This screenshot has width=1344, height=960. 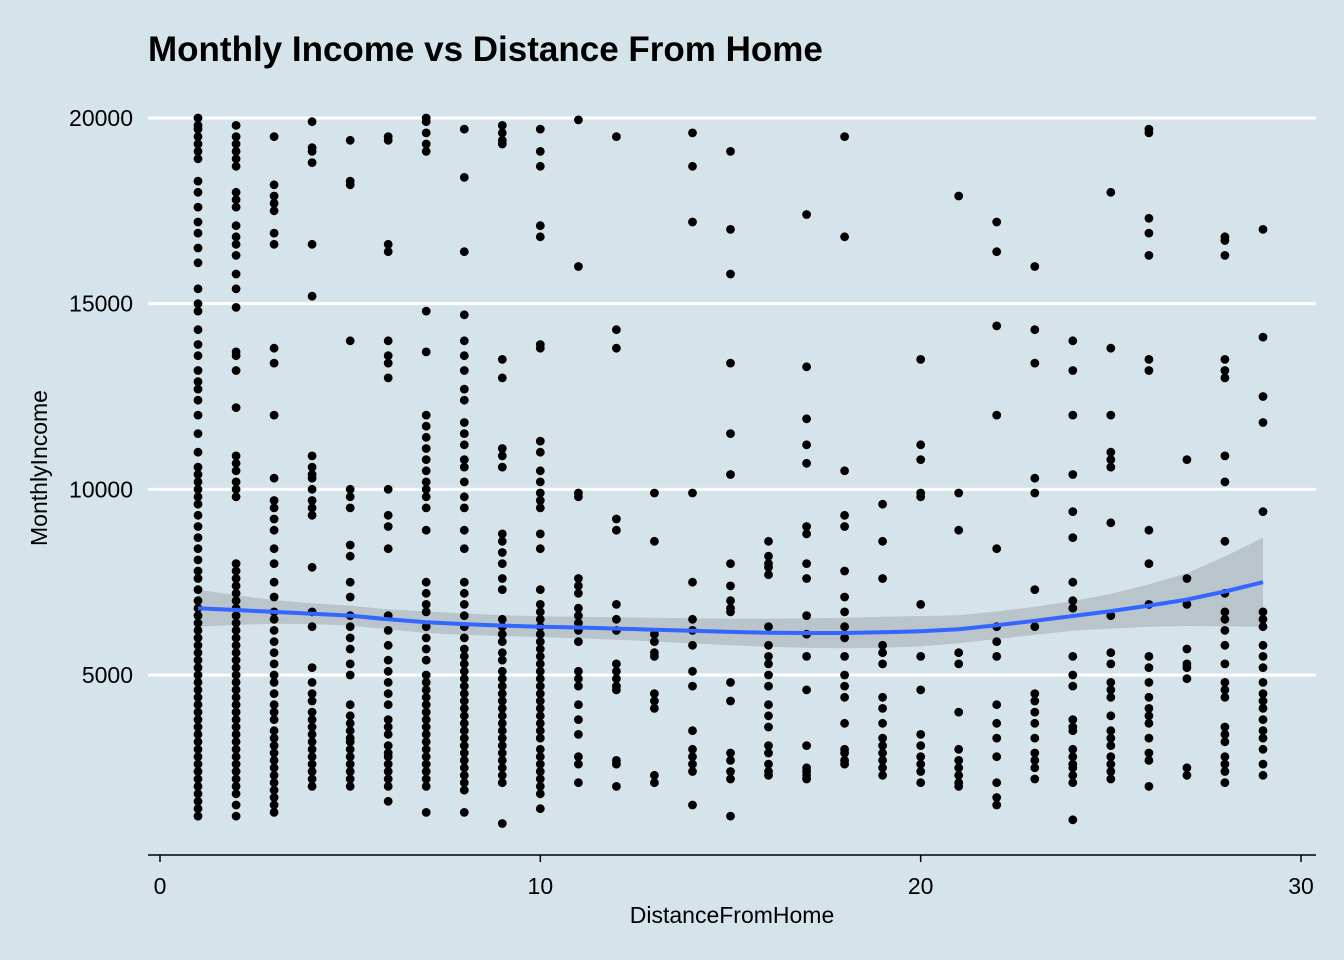 What do you see at coordinates (541, 886) in the screenshot?
I see `x-tick-label-10: 10` at bounding box center [541, 886].